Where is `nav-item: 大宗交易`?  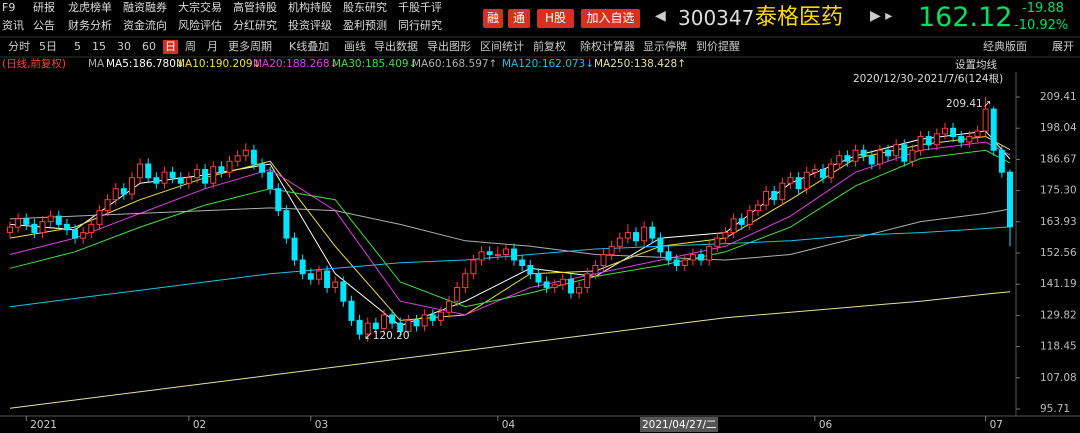
nav-item: 大宗交易 is located at coordinates (200, 7).